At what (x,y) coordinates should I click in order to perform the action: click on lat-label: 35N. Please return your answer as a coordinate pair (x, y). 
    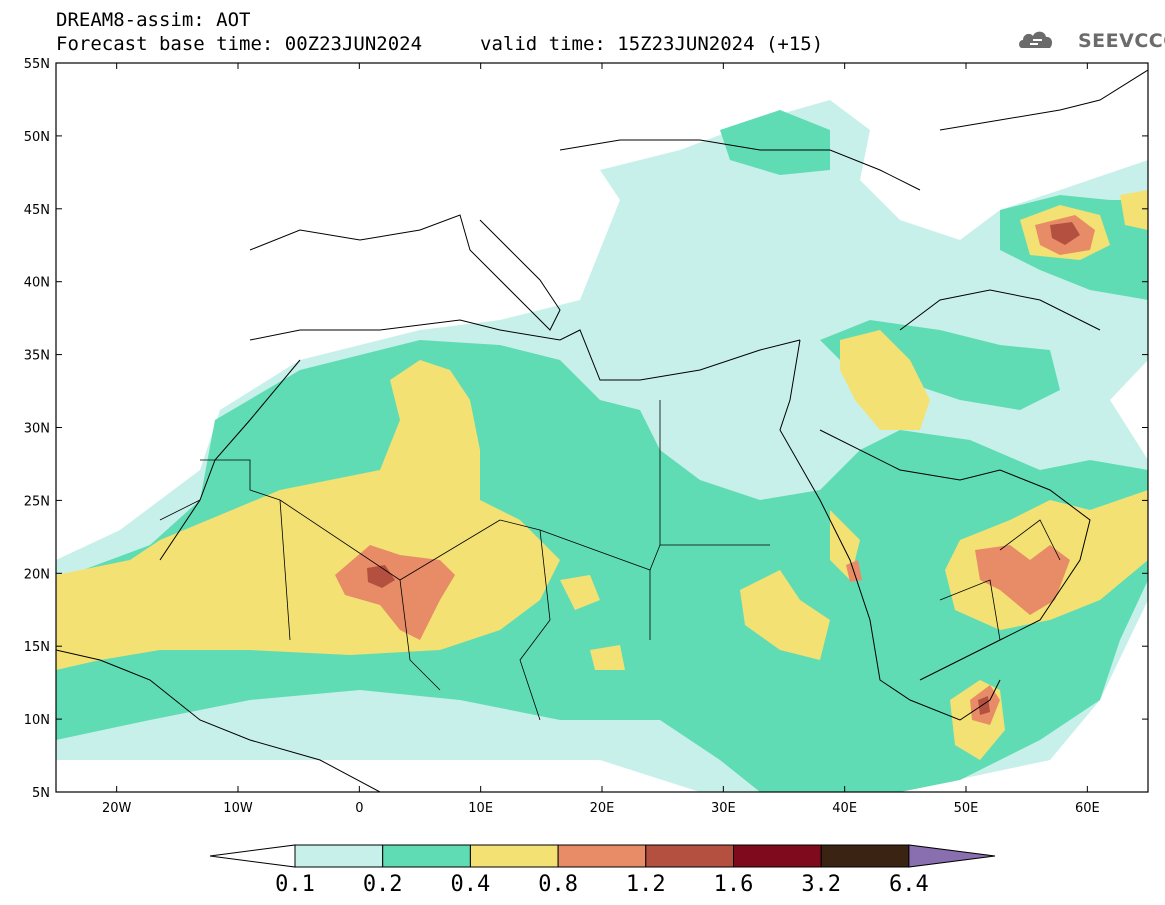
    Looking at the image, I should click on (37, 356).